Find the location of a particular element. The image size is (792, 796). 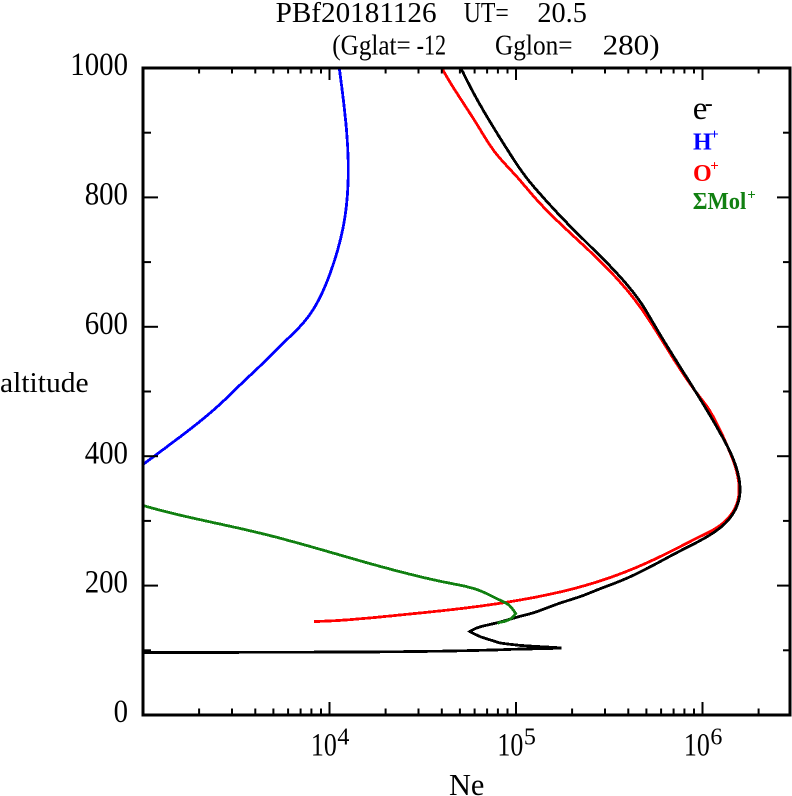

svg-text: 20.5 is located at coordinates (562, 14).